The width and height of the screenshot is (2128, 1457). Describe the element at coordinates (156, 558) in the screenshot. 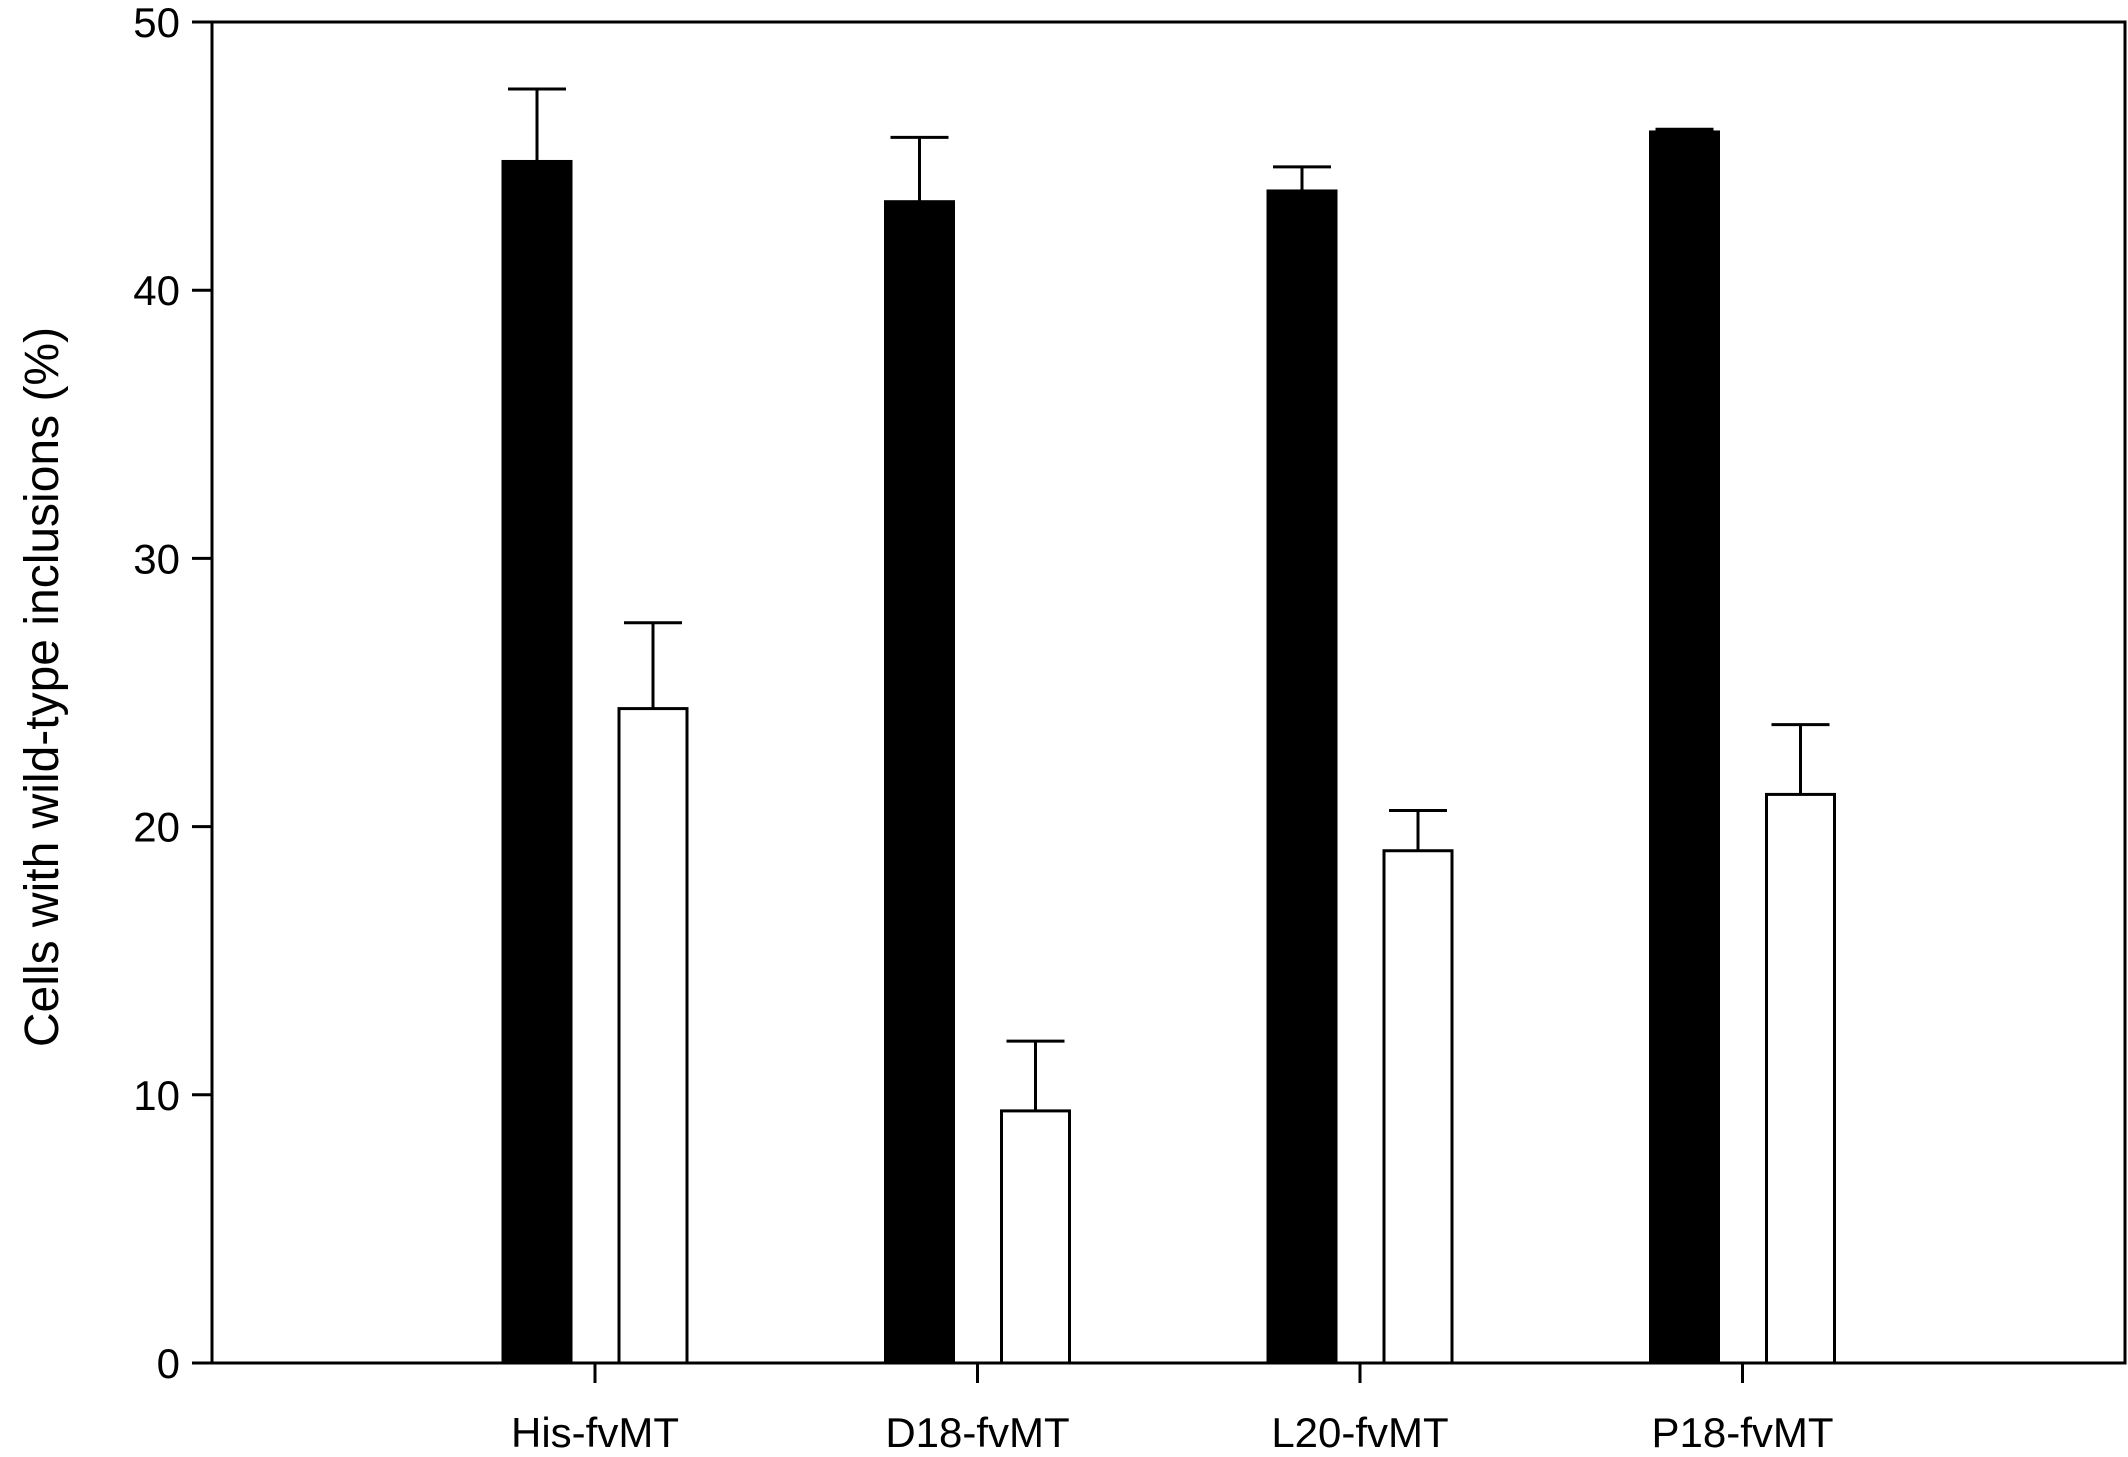

I see `y-tick-label: 30` at that location.